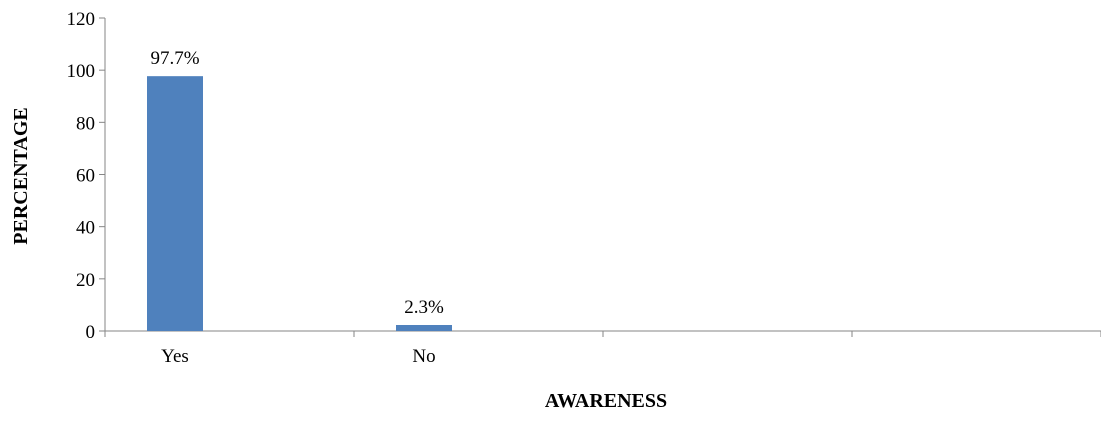  What do you see at coordinates (606, 401) in the screenshot?
I see `x-axis-title: AWARENESS` at bounding box center [606, 401].